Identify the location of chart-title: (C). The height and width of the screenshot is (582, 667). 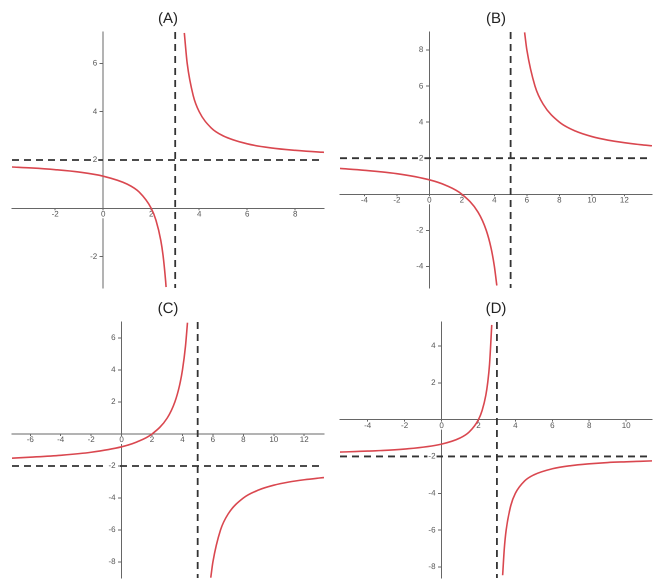
(168, 309).